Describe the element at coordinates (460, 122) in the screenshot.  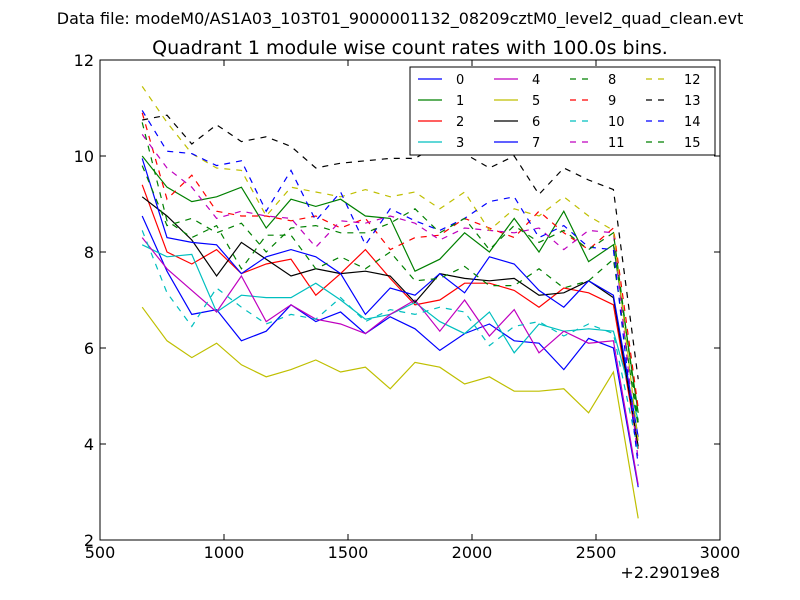
I see `legend-label-2: 2` at that location.